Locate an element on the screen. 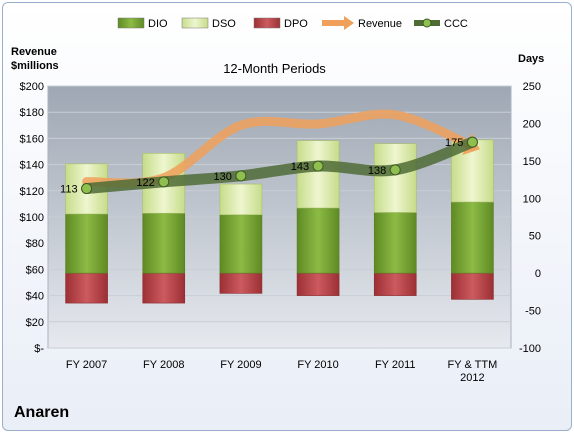 Image resolution: width=574 pixels, height=433 pixels. category-label: FY 2008 is located at coordinates (163, 365).